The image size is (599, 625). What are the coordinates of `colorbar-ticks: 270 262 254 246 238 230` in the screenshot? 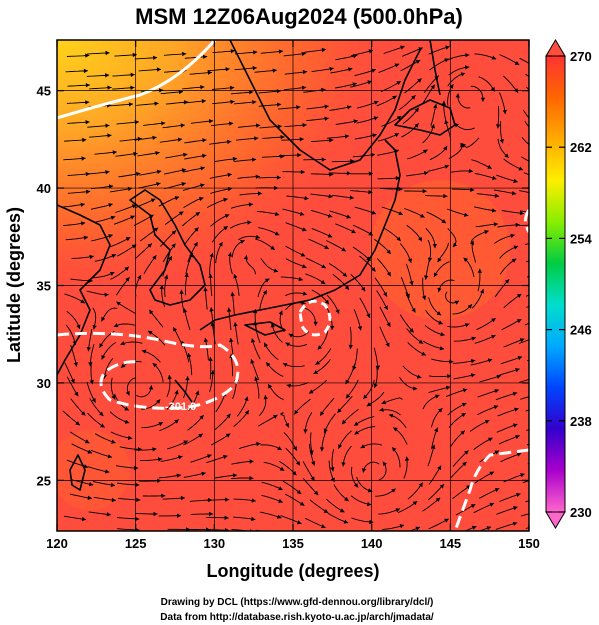 It's located at (569, 284).